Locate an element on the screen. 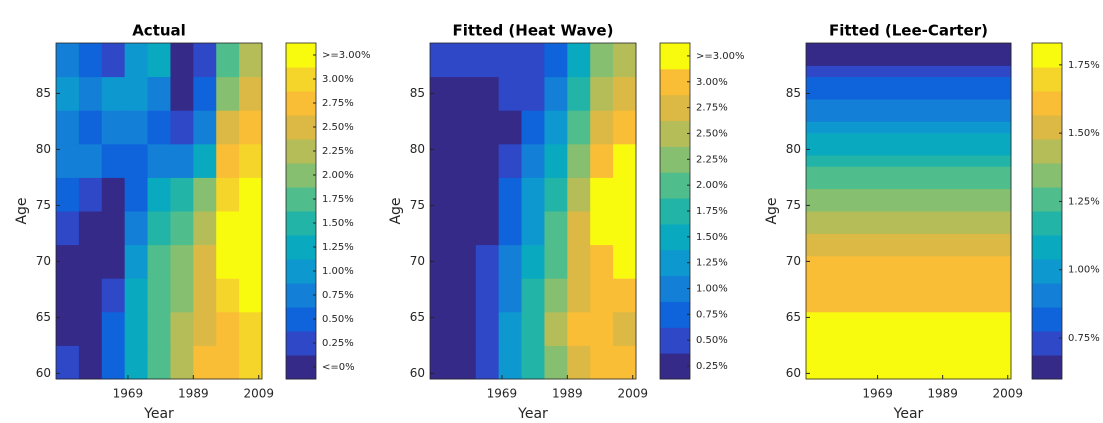 The image size is (1103, 423). colorbar-tick-label: 2.75% is located at coordinates (712, 108).